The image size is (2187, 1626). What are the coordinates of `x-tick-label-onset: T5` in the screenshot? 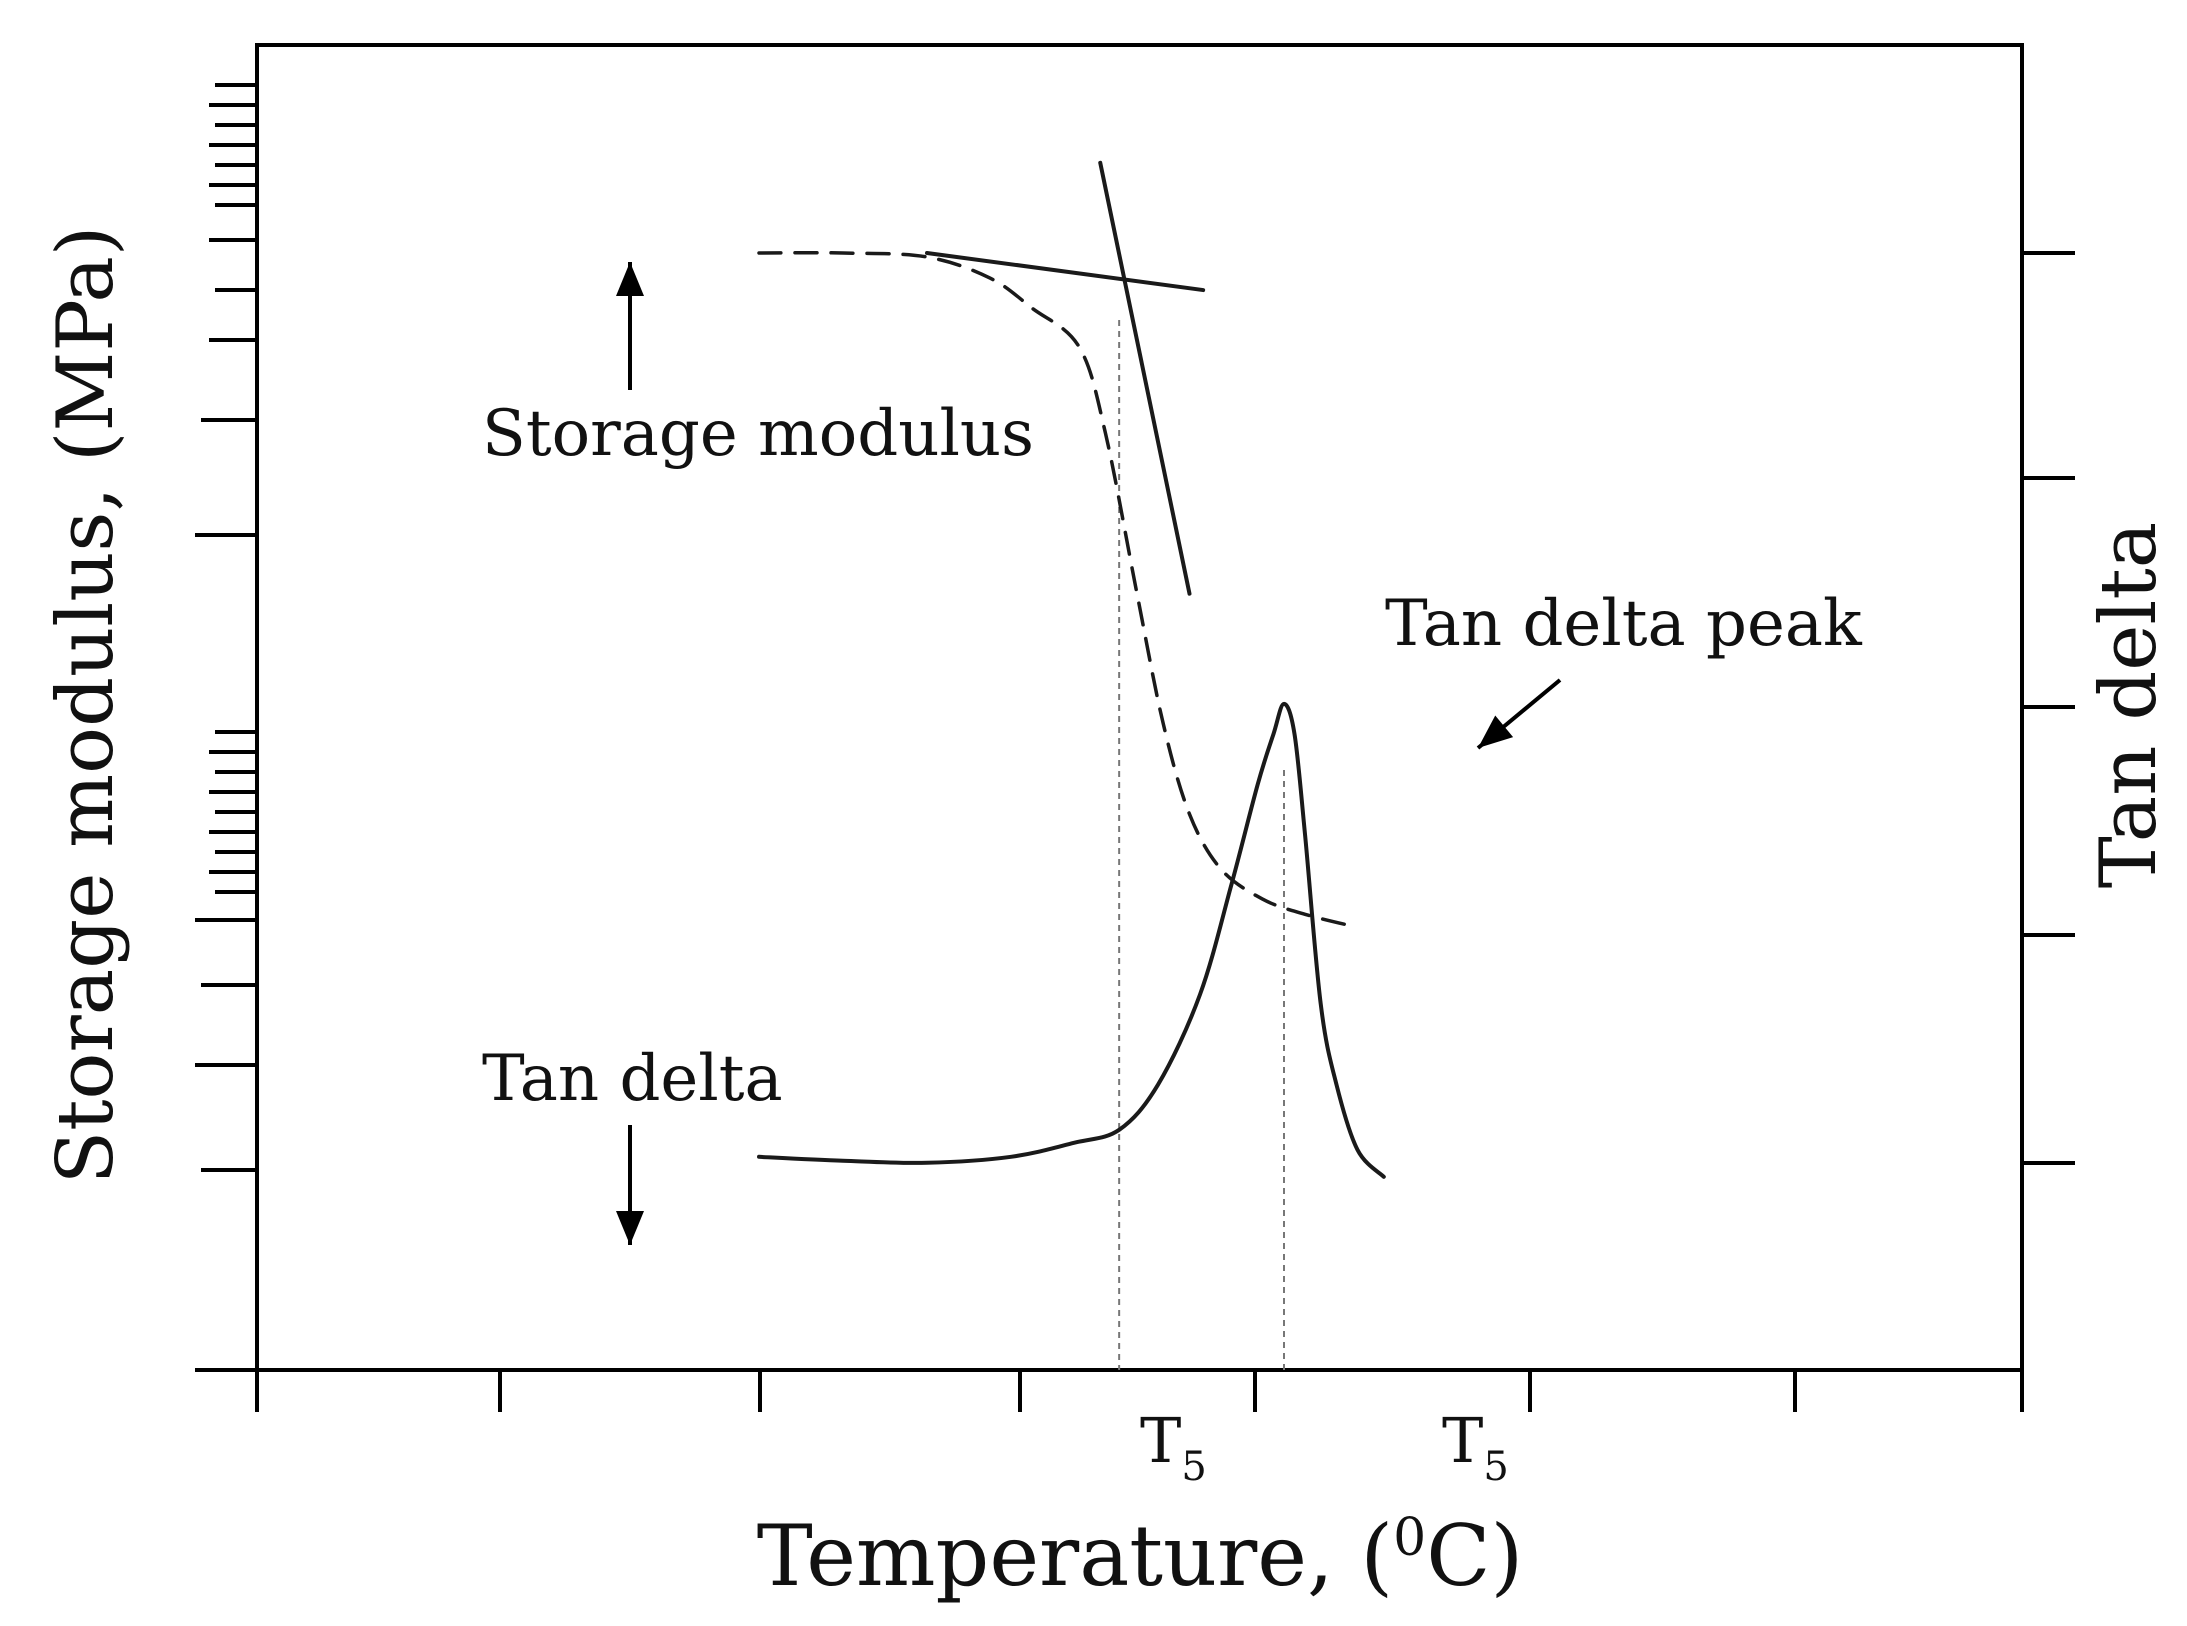 It's located at (1173, 1447).